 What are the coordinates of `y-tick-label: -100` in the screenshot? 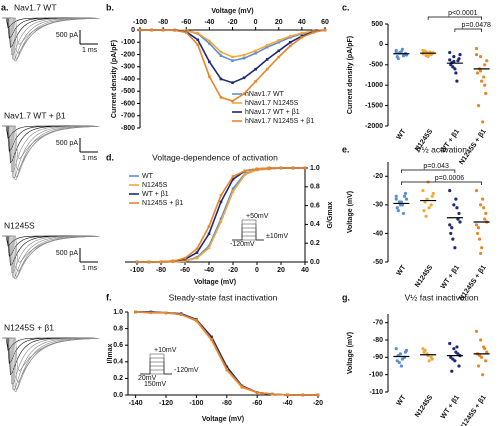 It's located at (376, 375).